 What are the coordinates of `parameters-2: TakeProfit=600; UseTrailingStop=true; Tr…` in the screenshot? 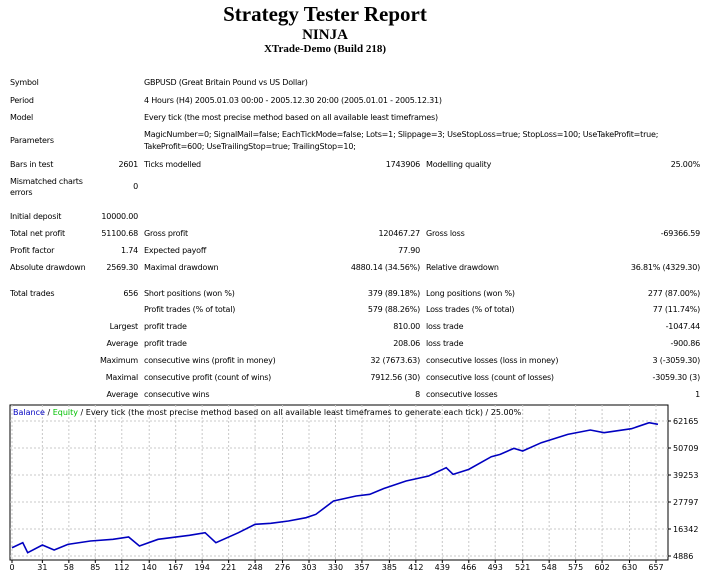 It's located at (250, 146).